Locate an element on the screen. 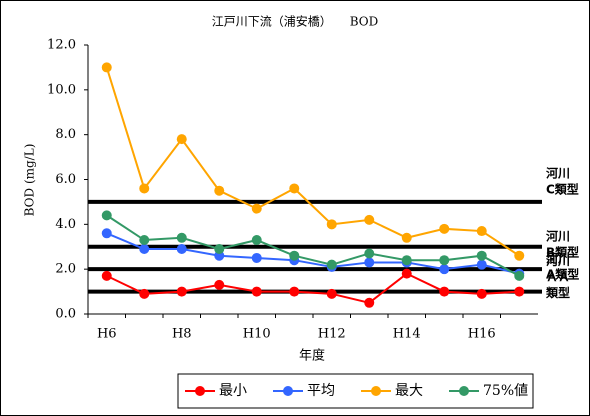  x-tick-label: H10 is located at coordinates (257, 334).